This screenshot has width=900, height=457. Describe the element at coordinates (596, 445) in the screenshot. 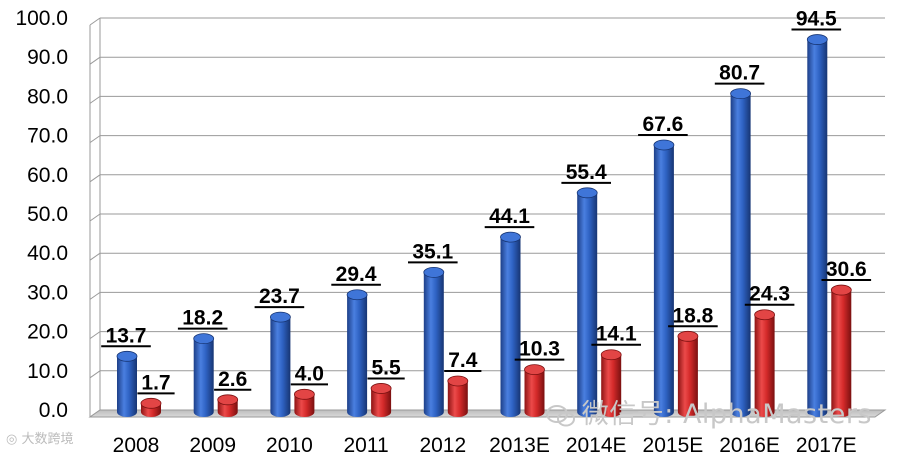

I see `x-tick-label: 2014E` at that location.